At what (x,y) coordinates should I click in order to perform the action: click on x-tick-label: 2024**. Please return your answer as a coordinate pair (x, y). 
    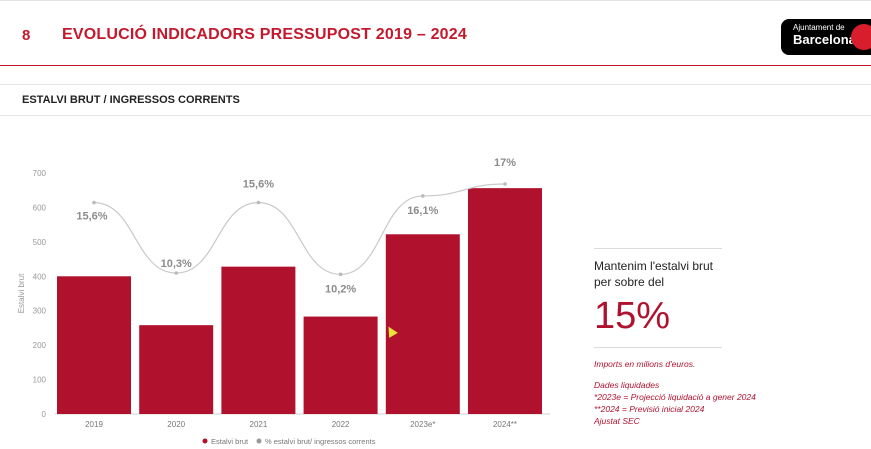
    Looking at the image, I should click on (505, 424).